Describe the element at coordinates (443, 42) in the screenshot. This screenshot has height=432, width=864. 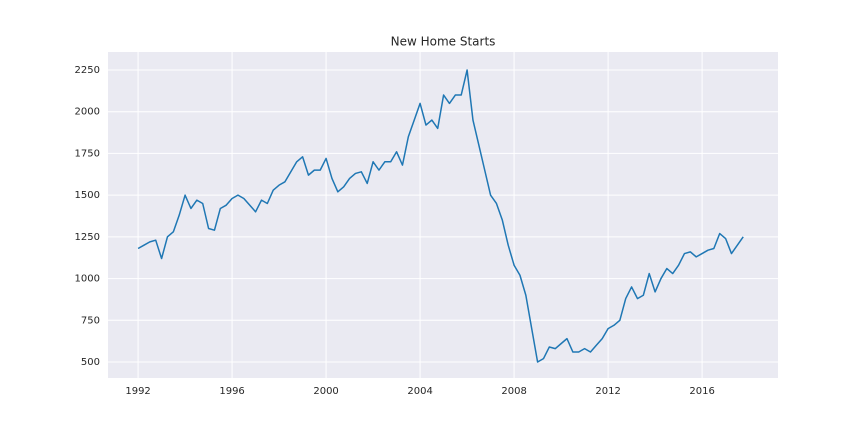
I see `chart-title: New Home Starts` at that location.